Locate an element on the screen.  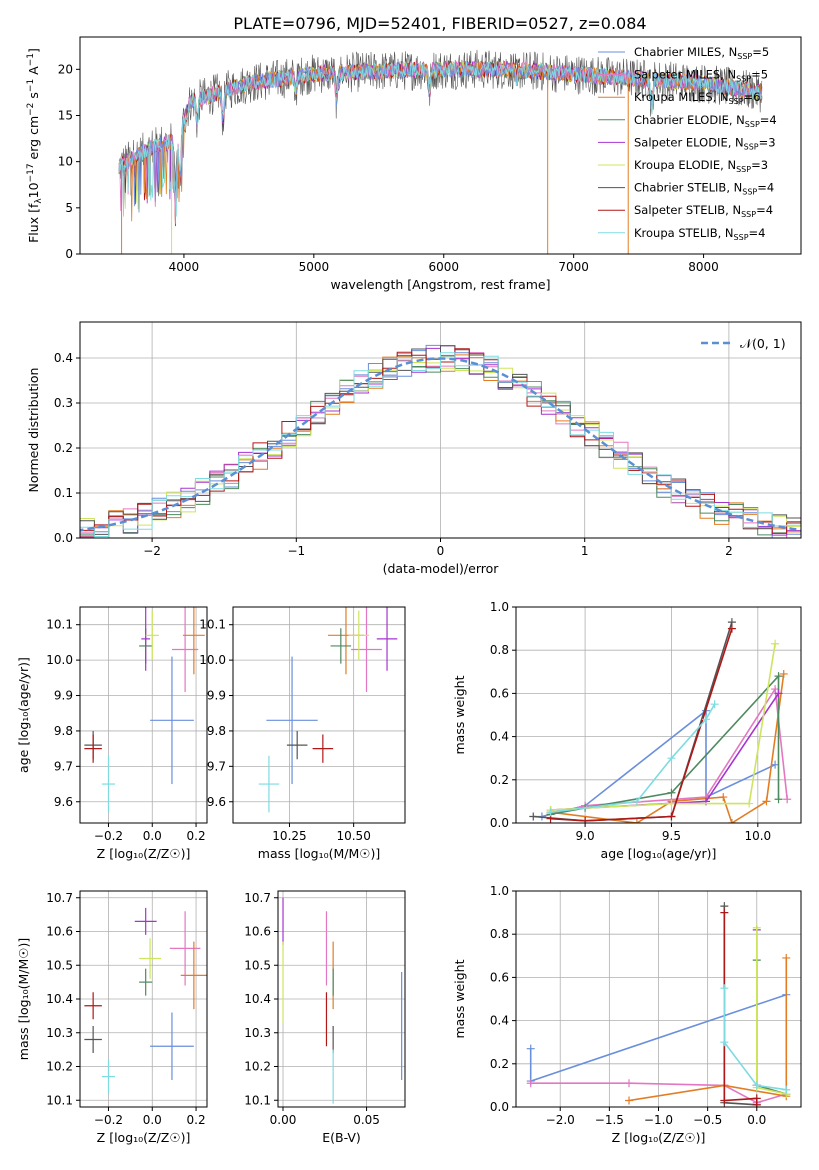
spectrum-ylabel-part: s is located at coordinates (33, 97).